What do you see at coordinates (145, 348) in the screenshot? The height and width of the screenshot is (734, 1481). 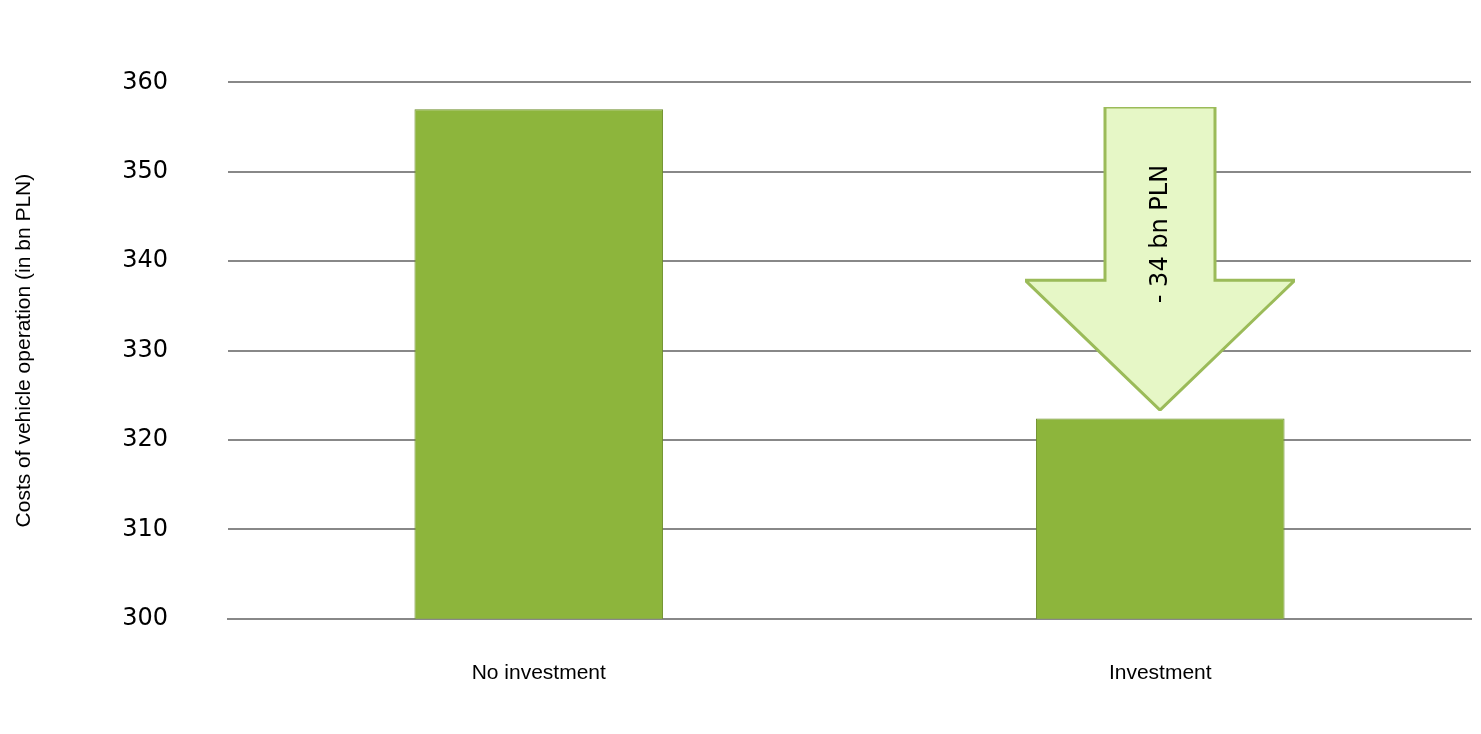 I see `y-tick-label: 330` at bounding box center [145, 348].